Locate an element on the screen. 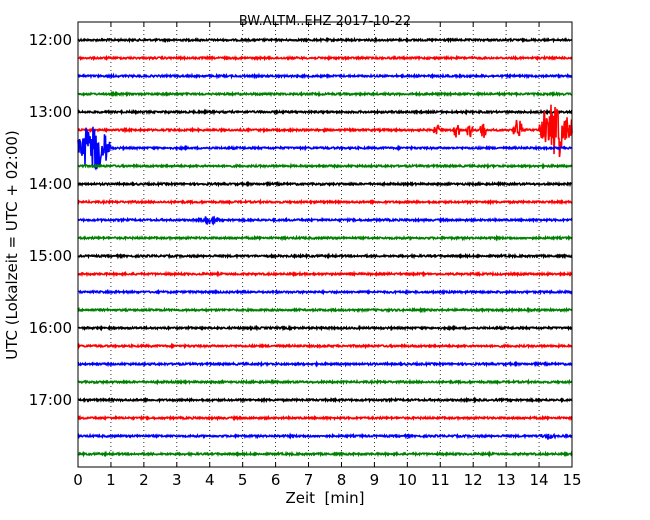  x-tick-label: 11 is located at coordinates (440, 480).